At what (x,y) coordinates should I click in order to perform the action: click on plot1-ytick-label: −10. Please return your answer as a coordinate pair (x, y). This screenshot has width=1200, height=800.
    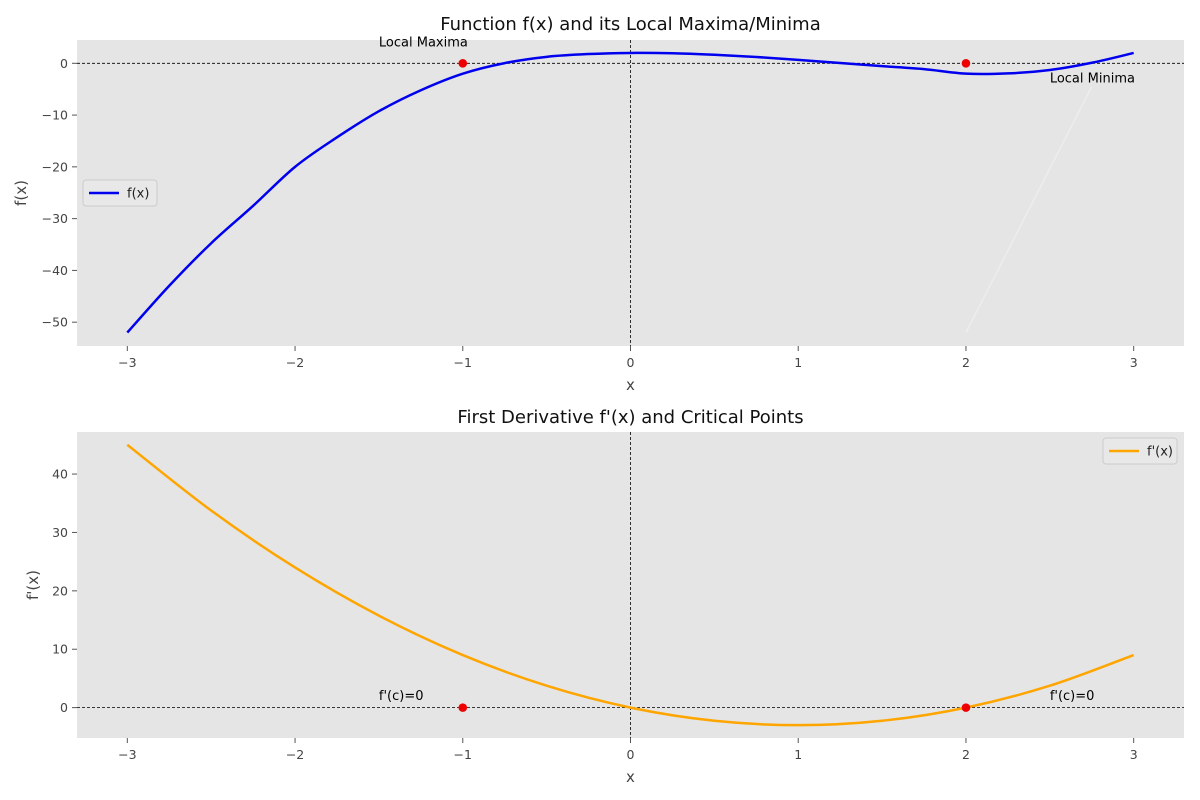
    Looking at the image, I should click on (55, 115).